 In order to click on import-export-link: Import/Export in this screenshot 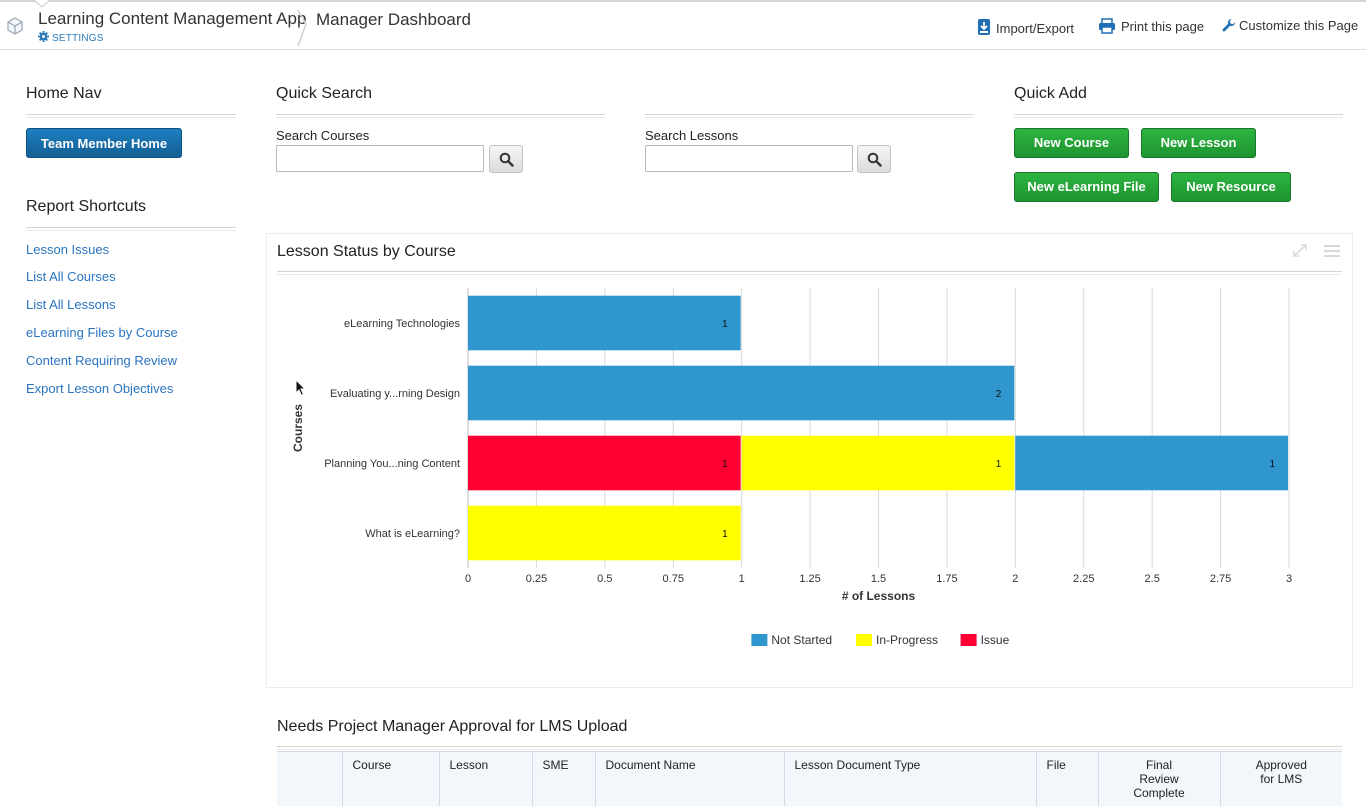, I will do `click(1025, 27)`.